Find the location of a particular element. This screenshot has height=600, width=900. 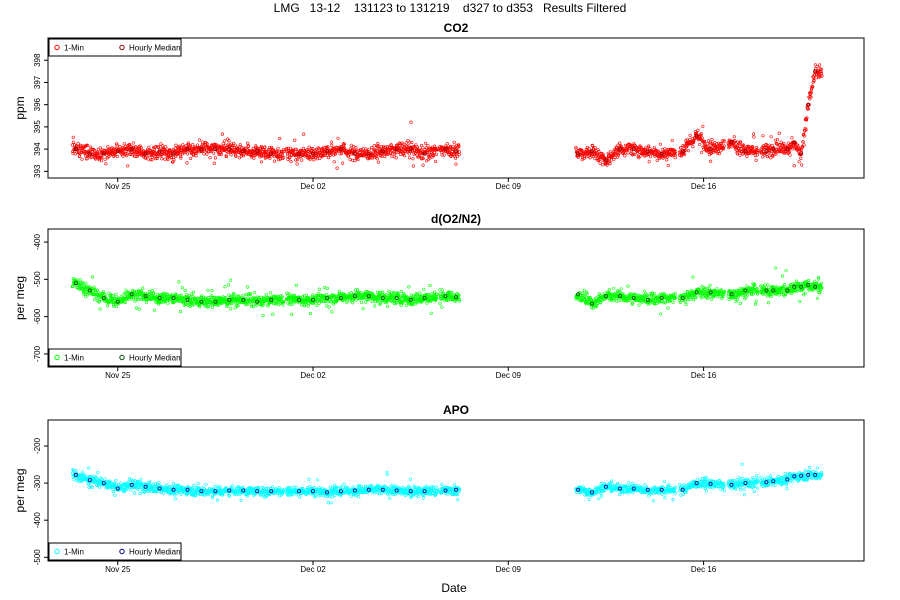

legend-marker-1min is located at coordinates (57, 47).